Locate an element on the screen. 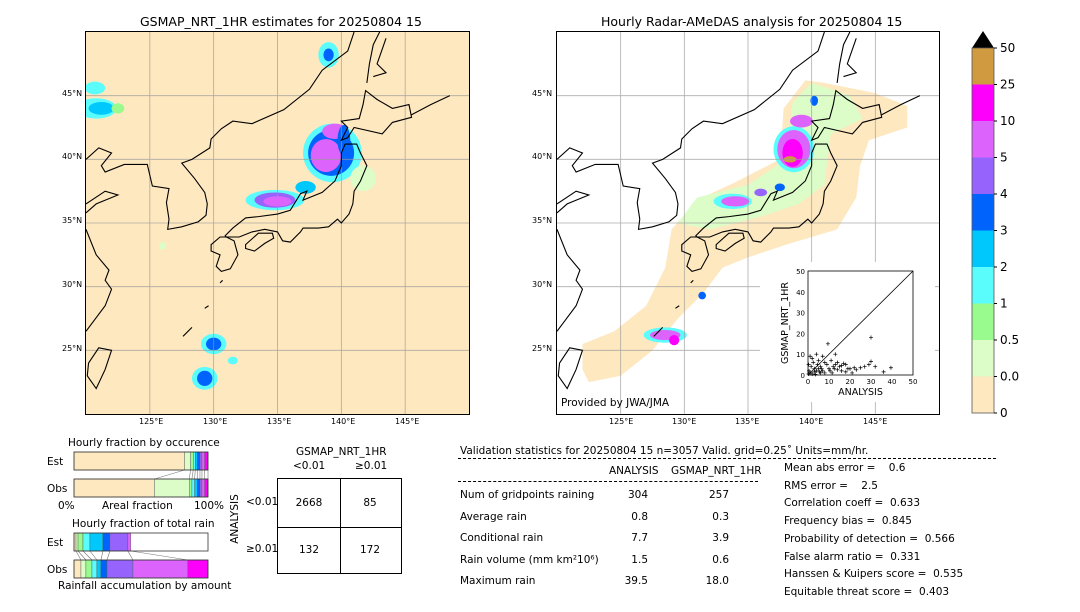 Image resolution: width=1080 pixels, height=612 pixels. occurrence-connector is located at coordinates (192, 474).